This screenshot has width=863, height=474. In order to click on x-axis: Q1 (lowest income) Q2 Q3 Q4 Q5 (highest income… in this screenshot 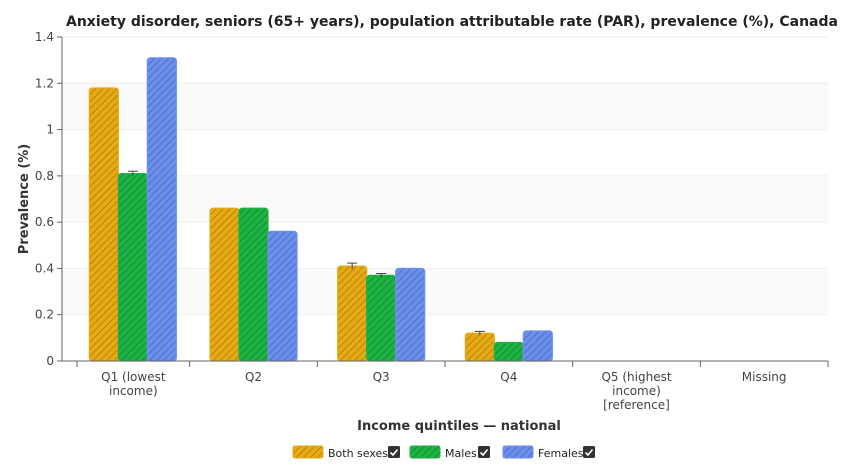, I will do `click(445, 386)`.